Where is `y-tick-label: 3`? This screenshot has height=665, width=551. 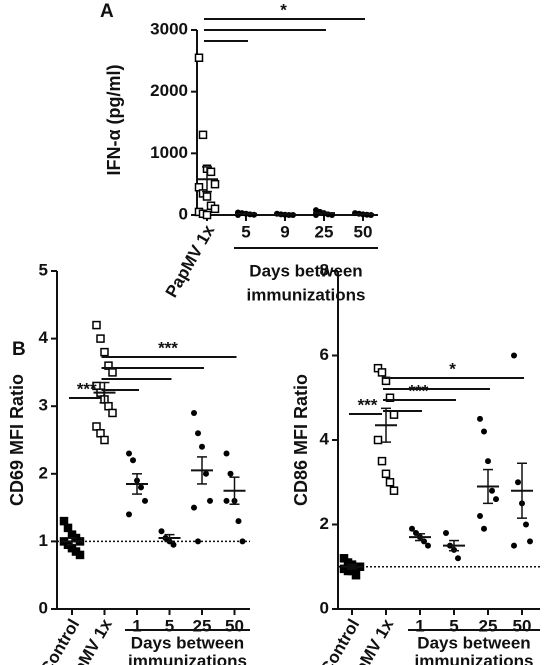
y-tick-label: 3 is located at coordinates (43, 405).